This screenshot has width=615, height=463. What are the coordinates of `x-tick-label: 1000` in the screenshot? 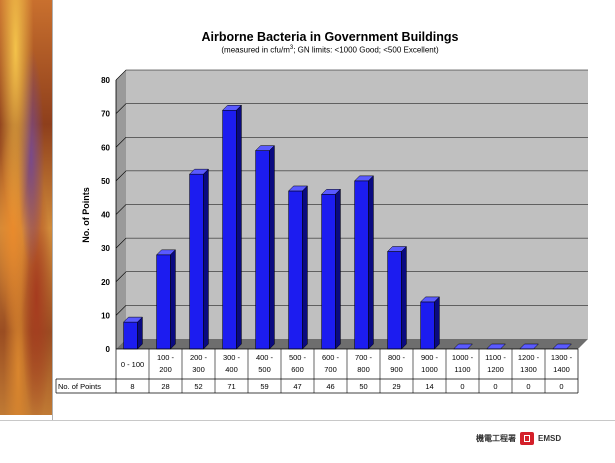 It's located at (429, 369).